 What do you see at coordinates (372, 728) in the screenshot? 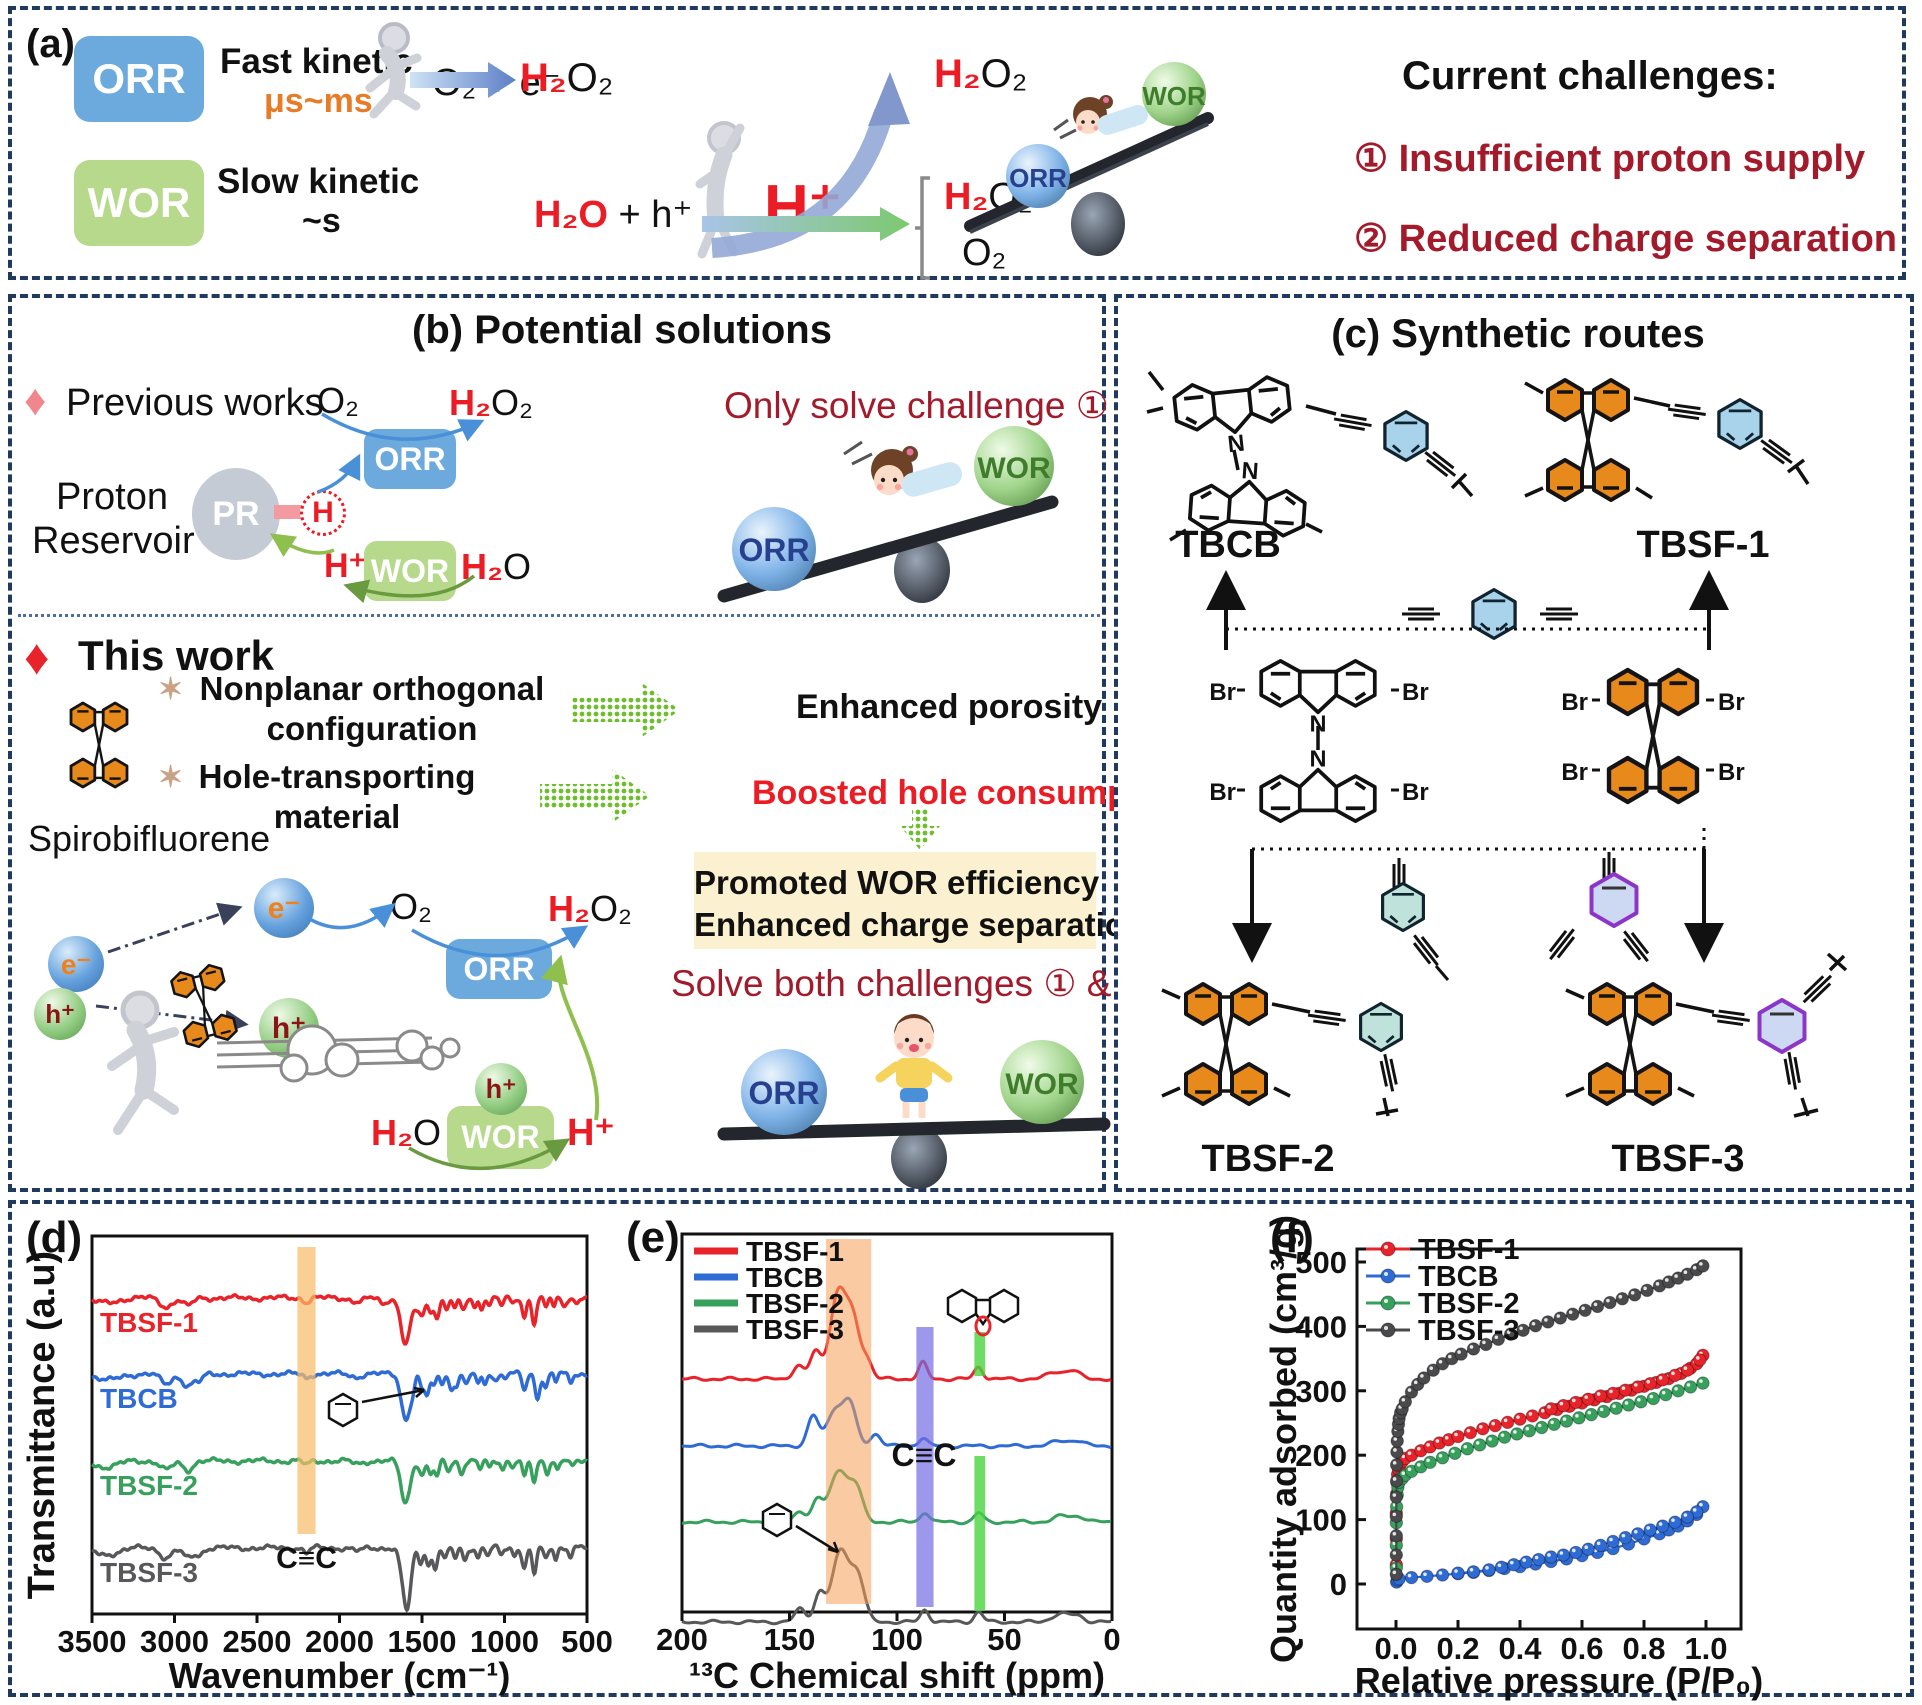
I see `feature-1-line2: configuration` at bounding box center [372, 728].